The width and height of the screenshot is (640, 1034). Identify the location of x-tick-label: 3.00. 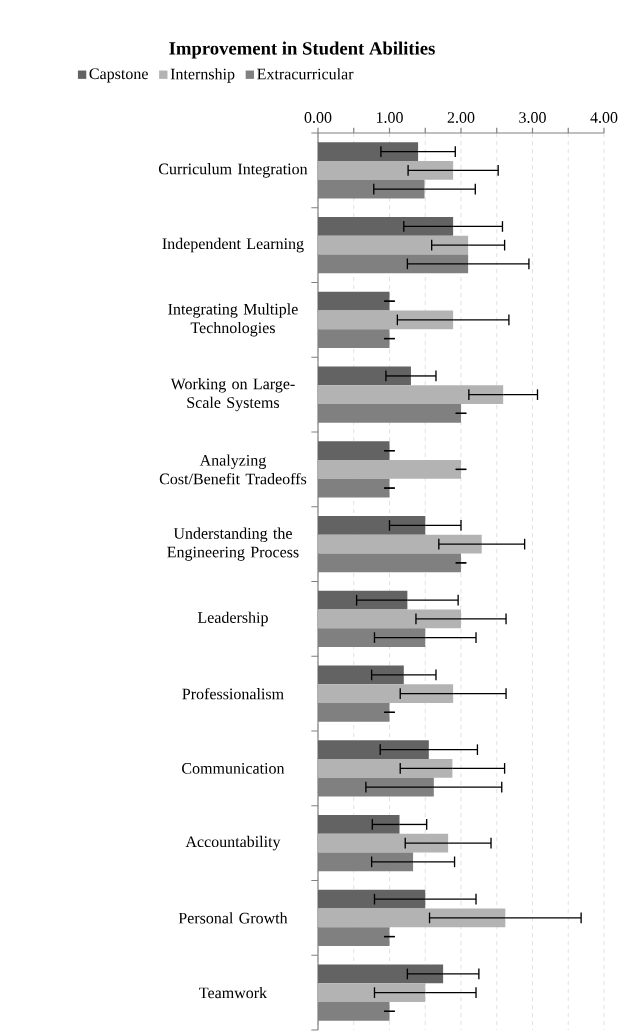
(532, 117).